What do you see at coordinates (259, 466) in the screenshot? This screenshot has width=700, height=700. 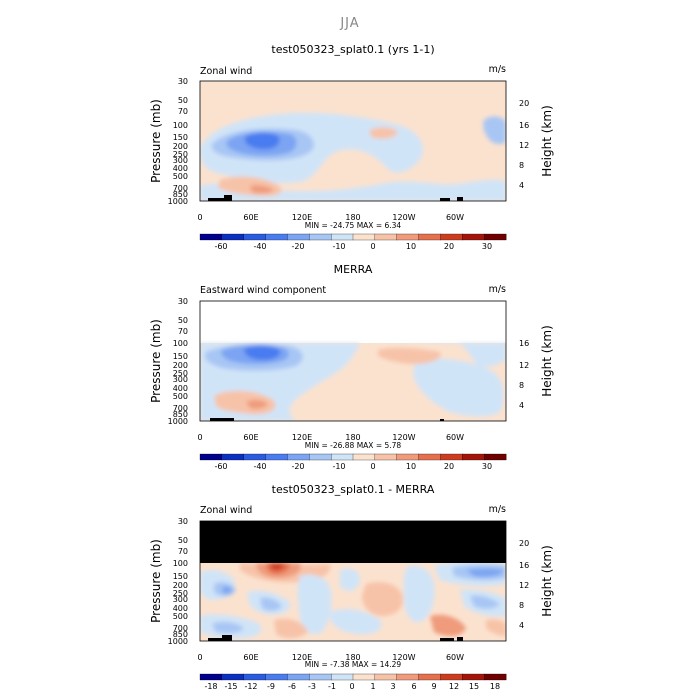 I see `colorbar-label: -40` at bounding box center [259, 466].